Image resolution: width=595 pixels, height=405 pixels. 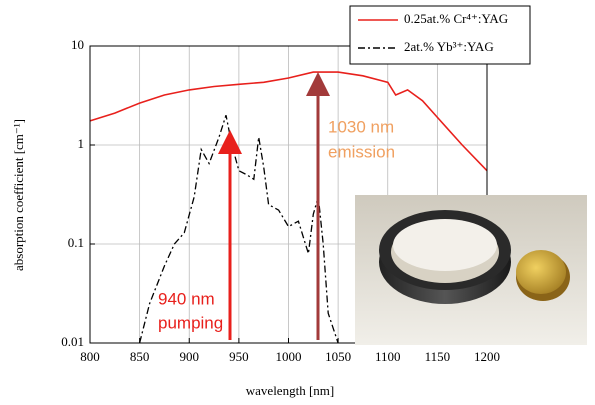 What do you see at coordinates (239, 356) in the screenshot?
I see `x-tick-label: 950` at bounding box center [239, 356].